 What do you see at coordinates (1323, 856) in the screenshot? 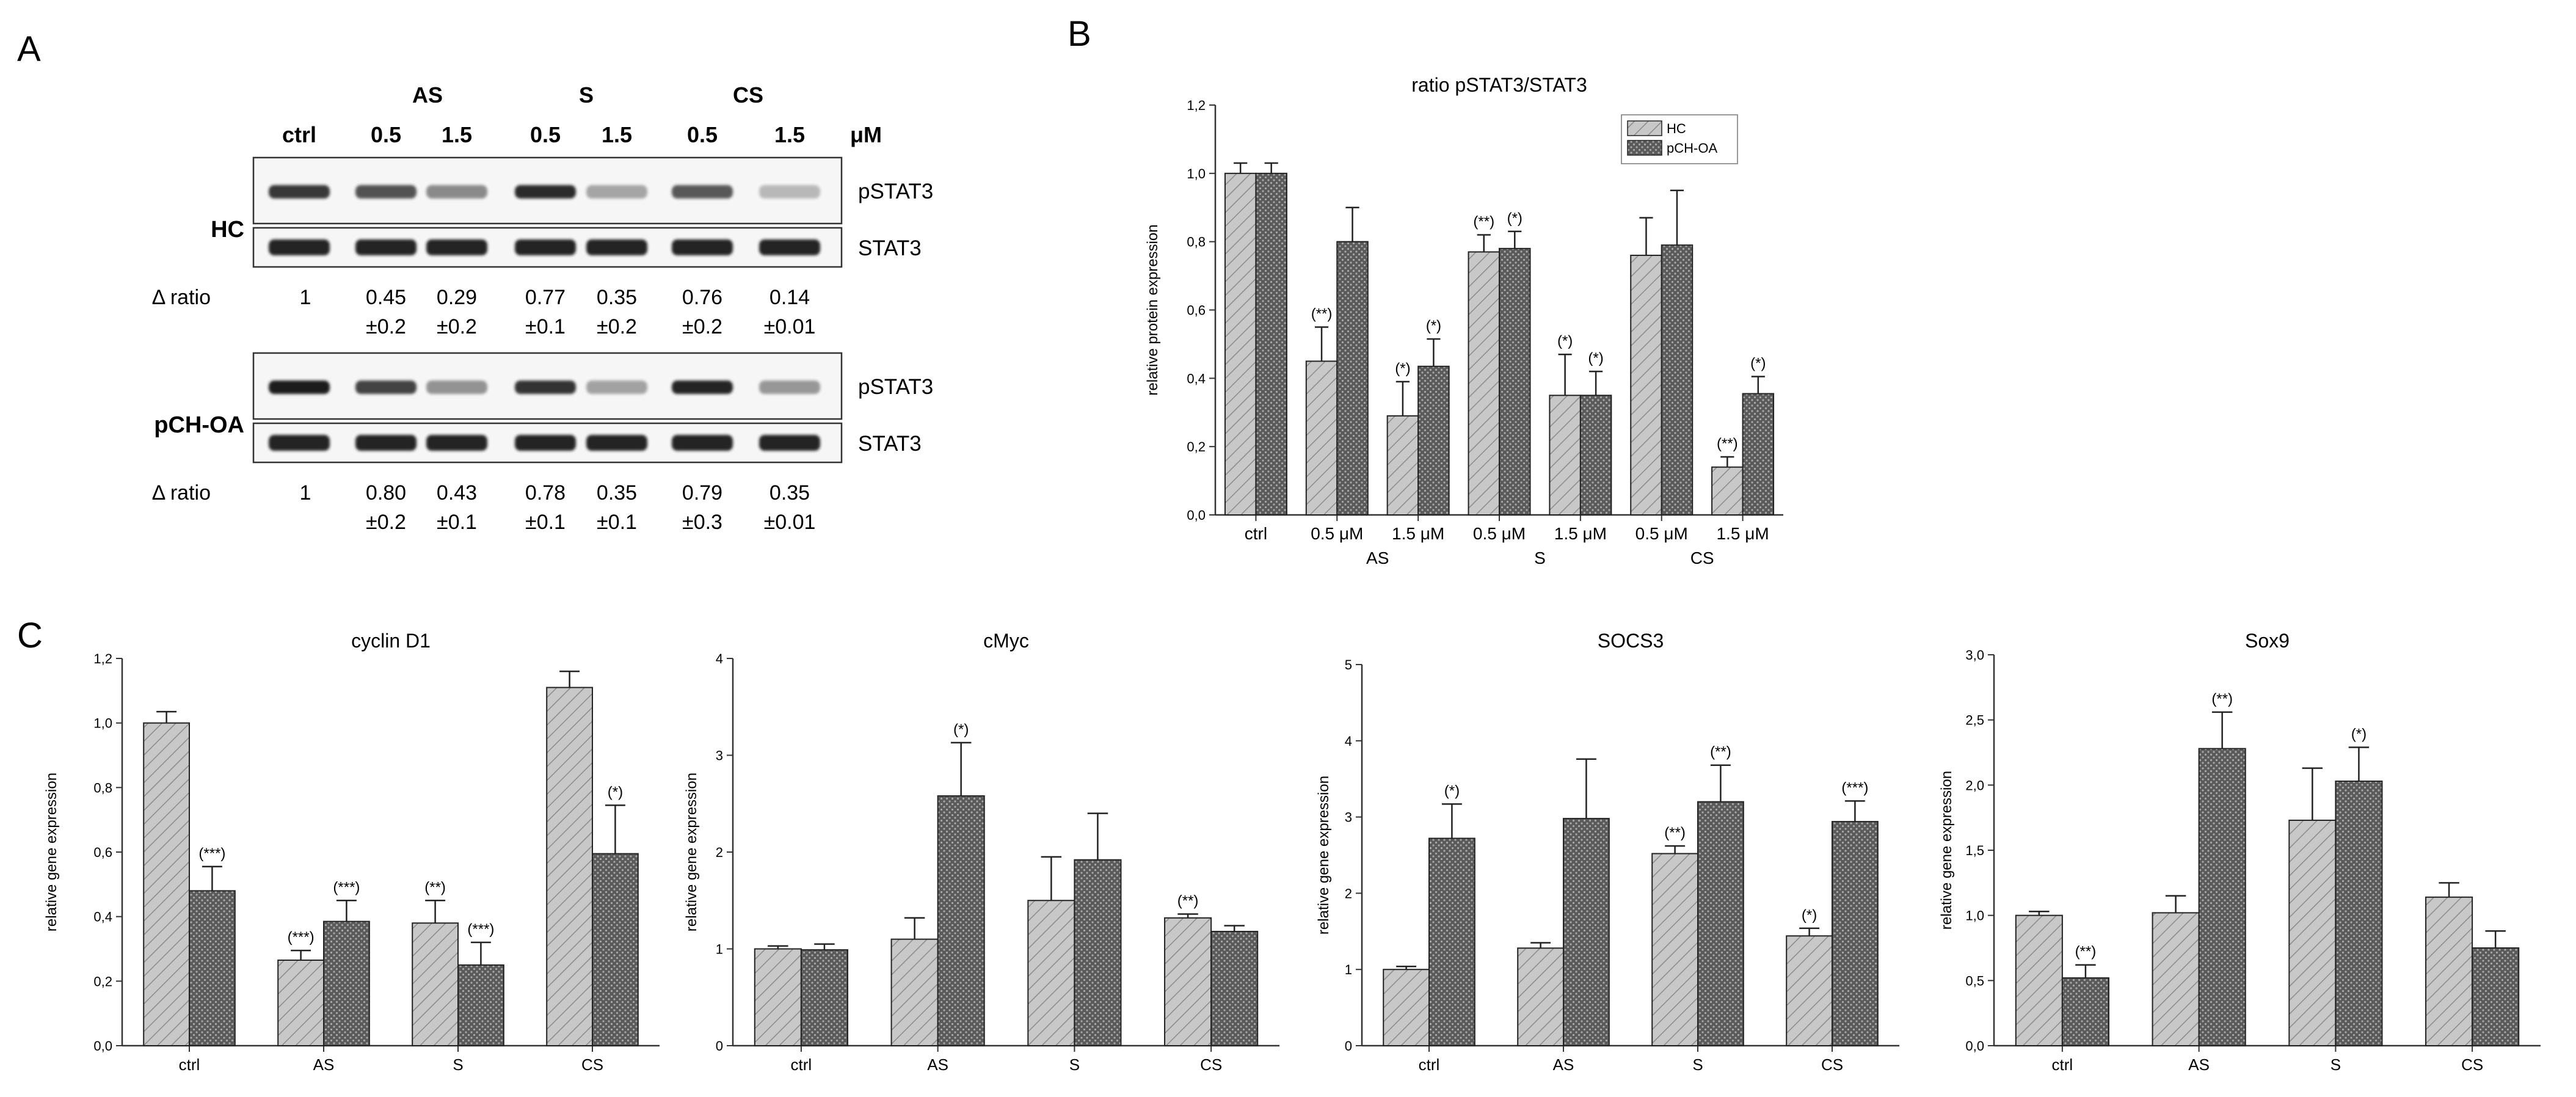
I see `y-axis-label: relative gene expression` at bounding box center [1323, 856].